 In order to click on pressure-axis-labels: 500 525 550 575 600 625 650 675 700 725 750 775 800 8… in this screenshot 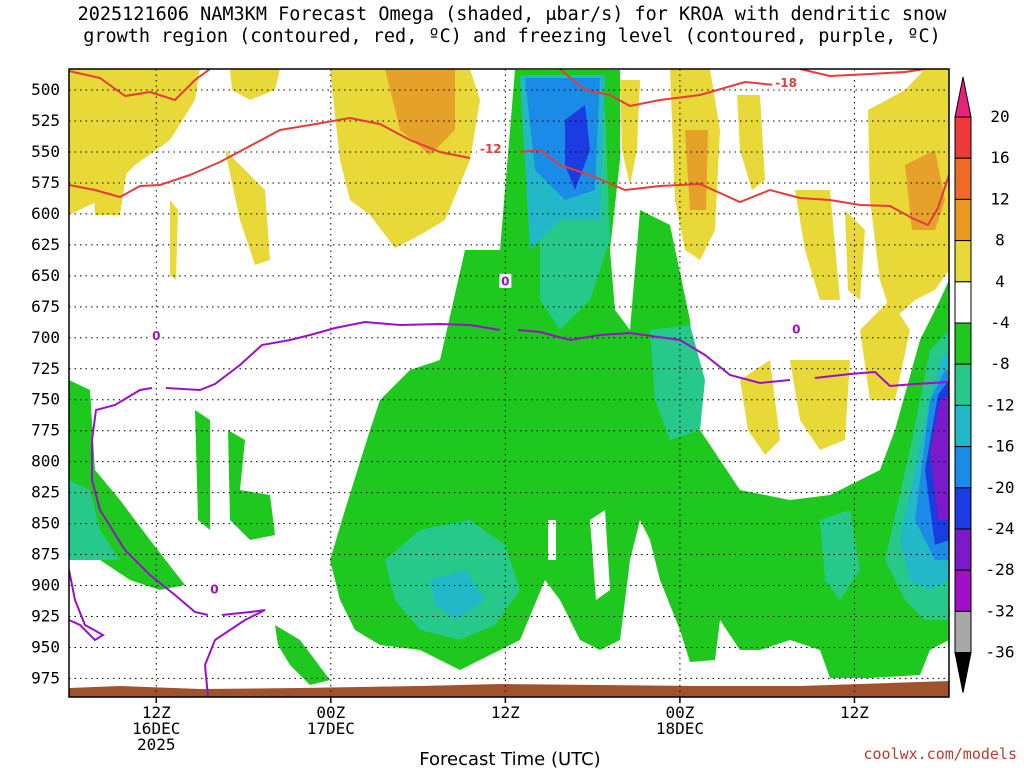, I will do `click(45, 383)`.